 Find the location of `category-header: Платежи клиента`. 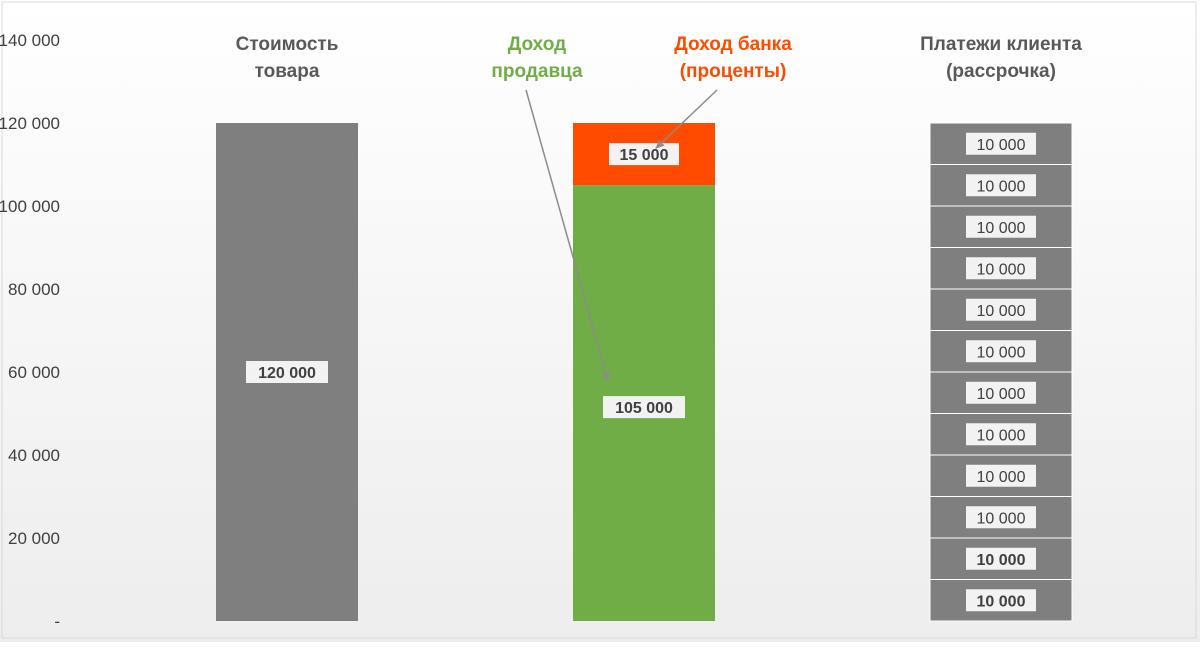

category-header: Платежи клиента is located at coordinates (1001, 44).